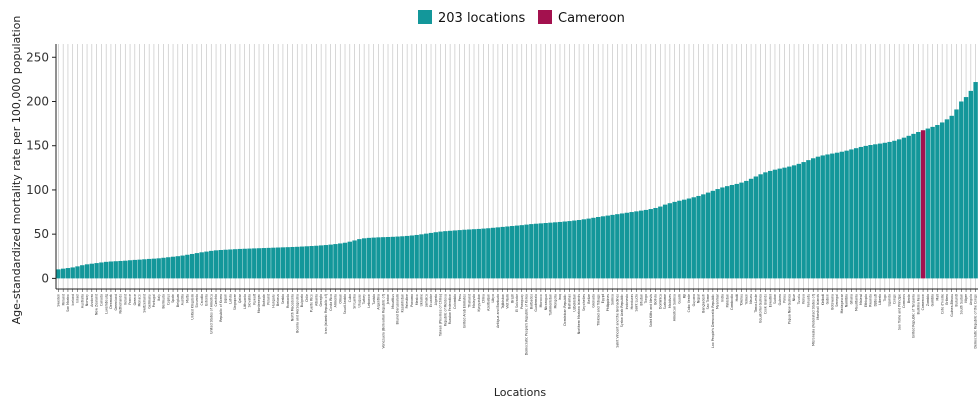  What do you see at coordinates (460, 297) in the screenshot?
I see `category-label: Peru` at bounding box center [460, 297].